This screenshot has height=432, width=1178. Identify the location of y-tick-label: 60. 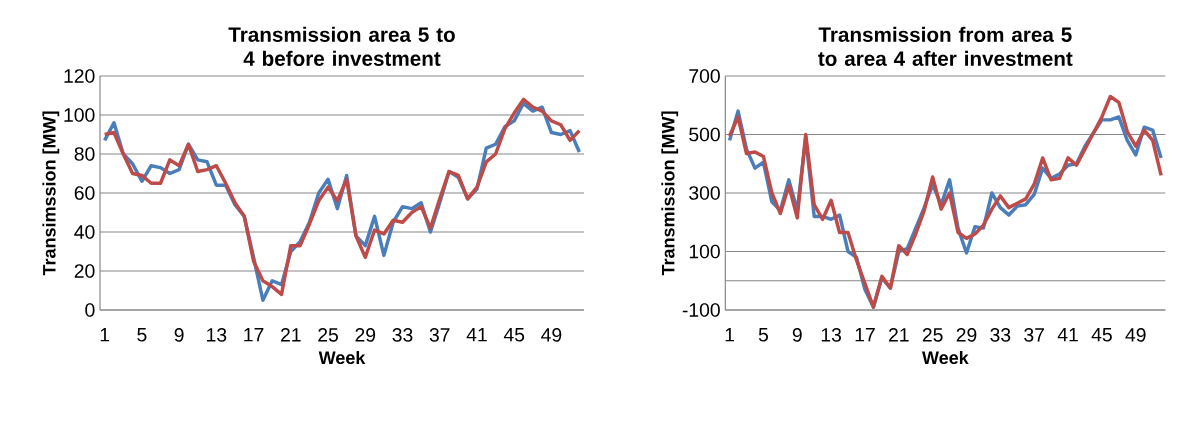
(84, 193).